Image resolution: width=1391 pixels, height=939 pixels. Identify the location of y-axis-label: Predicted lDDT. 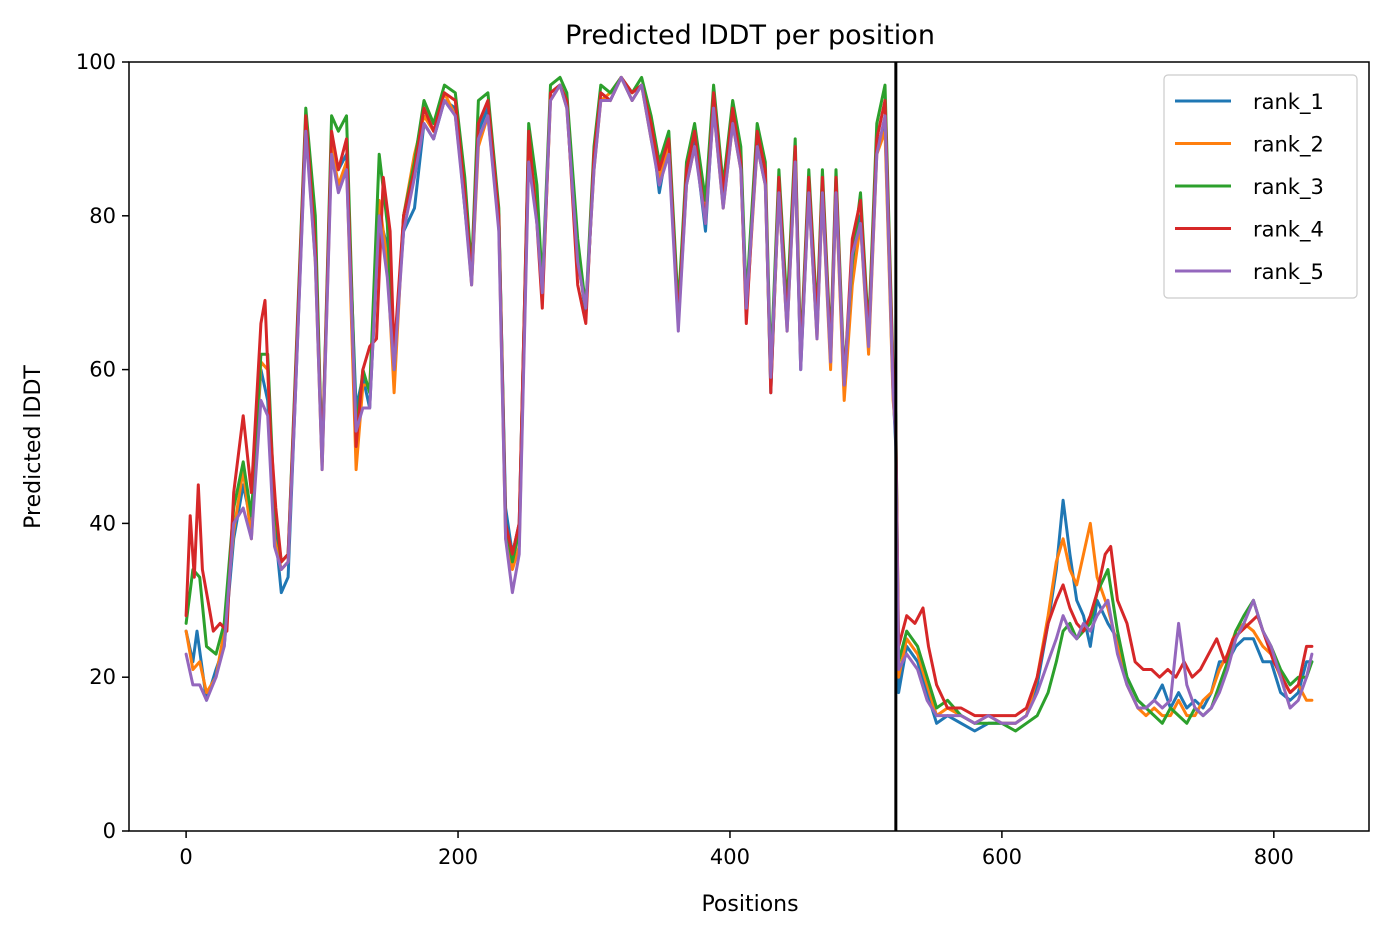
(33, 447).